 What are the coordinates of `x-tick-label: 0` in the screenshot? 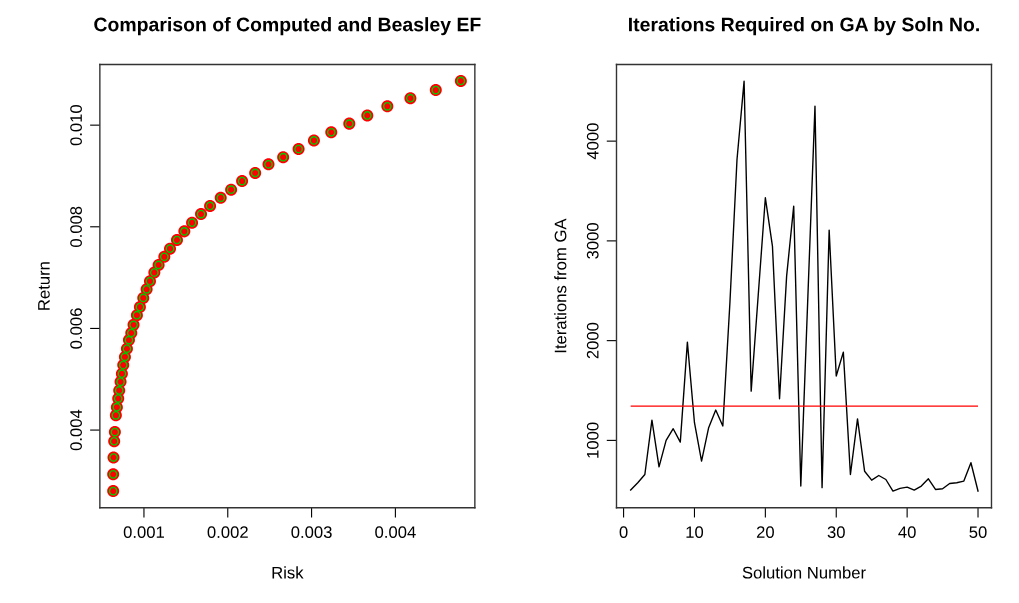 It's located at (623, 532).